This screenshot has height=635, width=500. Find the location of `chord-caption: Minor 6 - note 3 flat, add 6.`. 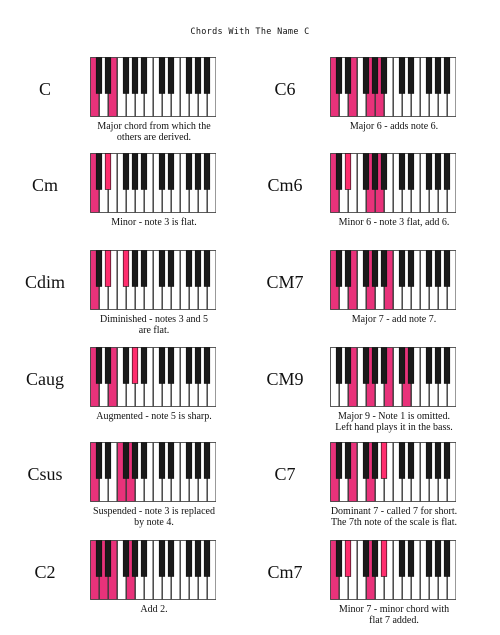

chord-caption: Minor 6 - note 3 flat, add 6. is located at coordinates (394, 222).